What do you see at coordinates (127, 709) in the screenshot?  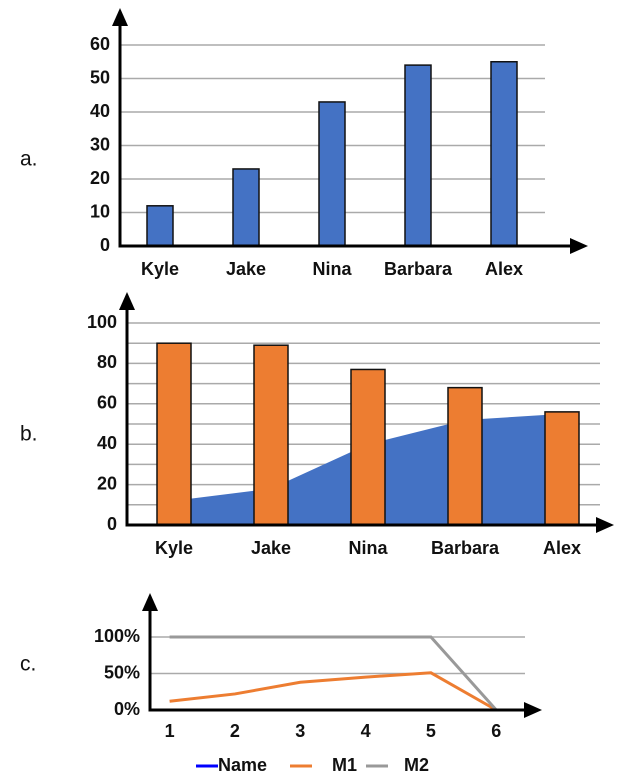 I see `y-tick-label: 0%` at bounding box center [127, 709].